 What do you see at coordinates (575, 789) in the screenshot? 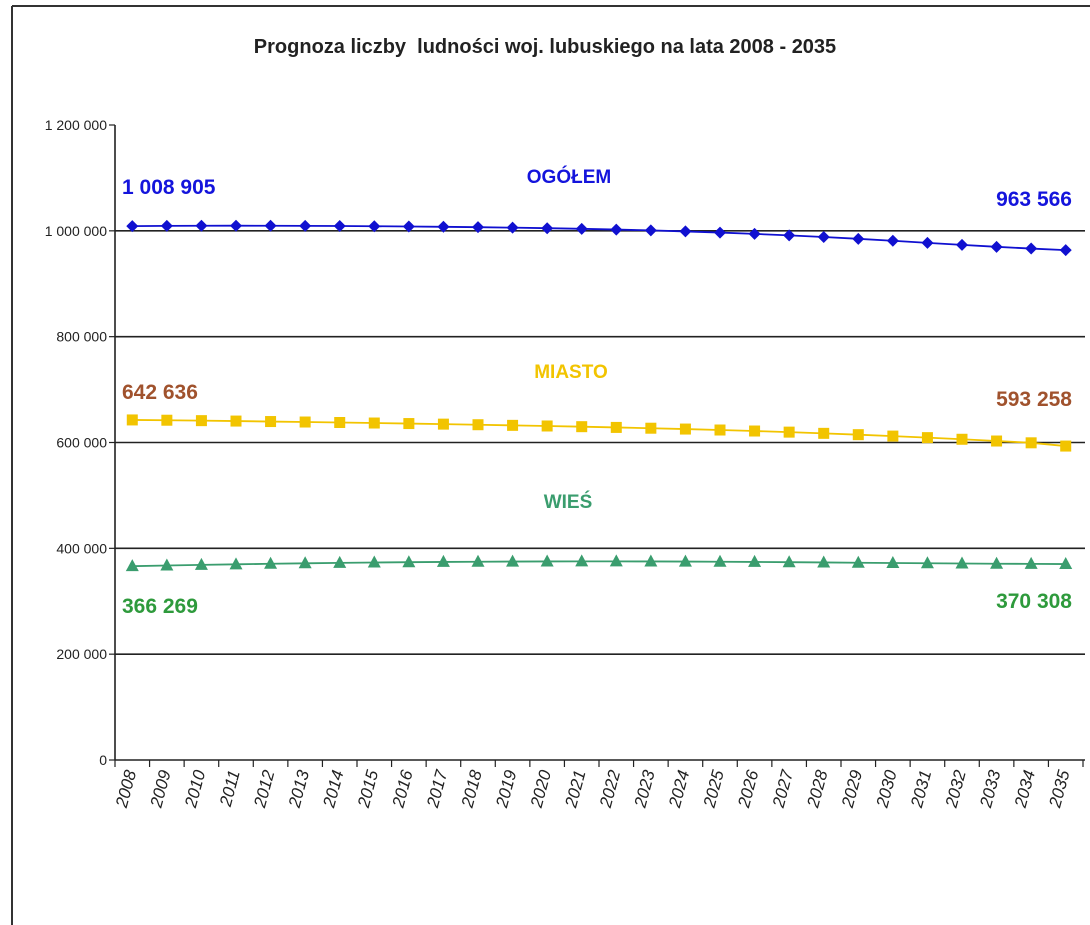
I see `x-tick-label: 2021` at bounding box center [575, 789].